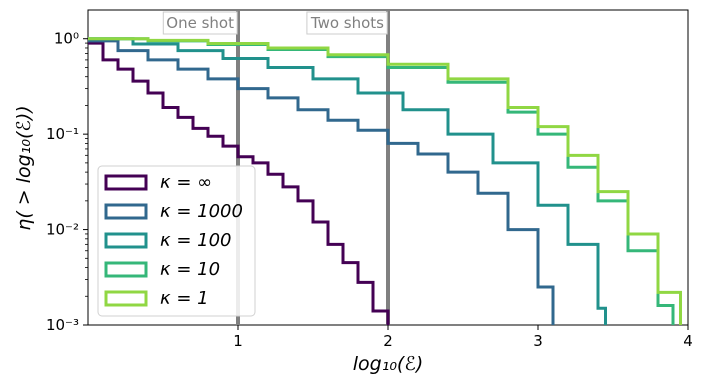  I want to click on x-tick-label: 3, so click(538, 341).